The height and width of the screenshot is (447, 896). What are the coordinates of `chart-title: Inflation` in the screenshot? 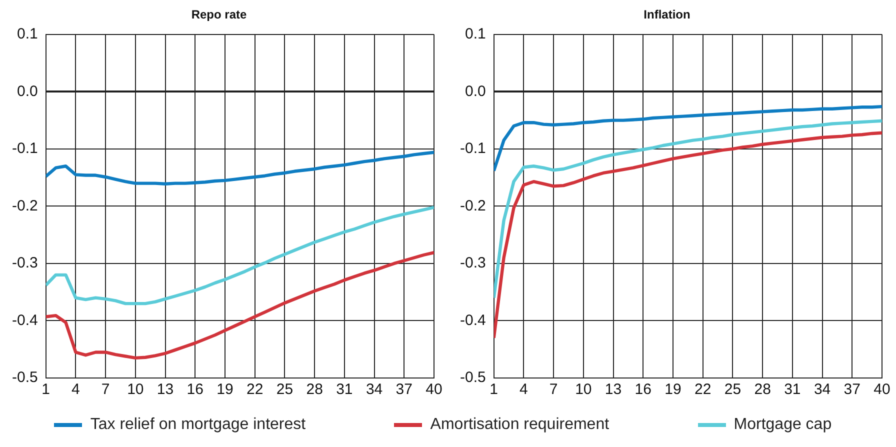 It's located at (667, 15).